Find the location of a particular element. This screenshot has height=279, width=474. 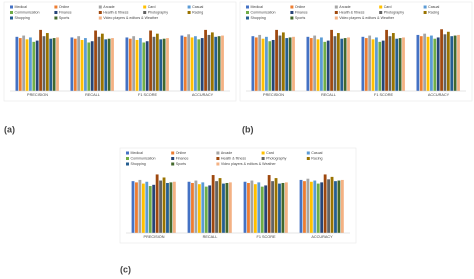

legend-label: Medical is located at coordinates (137, 153).